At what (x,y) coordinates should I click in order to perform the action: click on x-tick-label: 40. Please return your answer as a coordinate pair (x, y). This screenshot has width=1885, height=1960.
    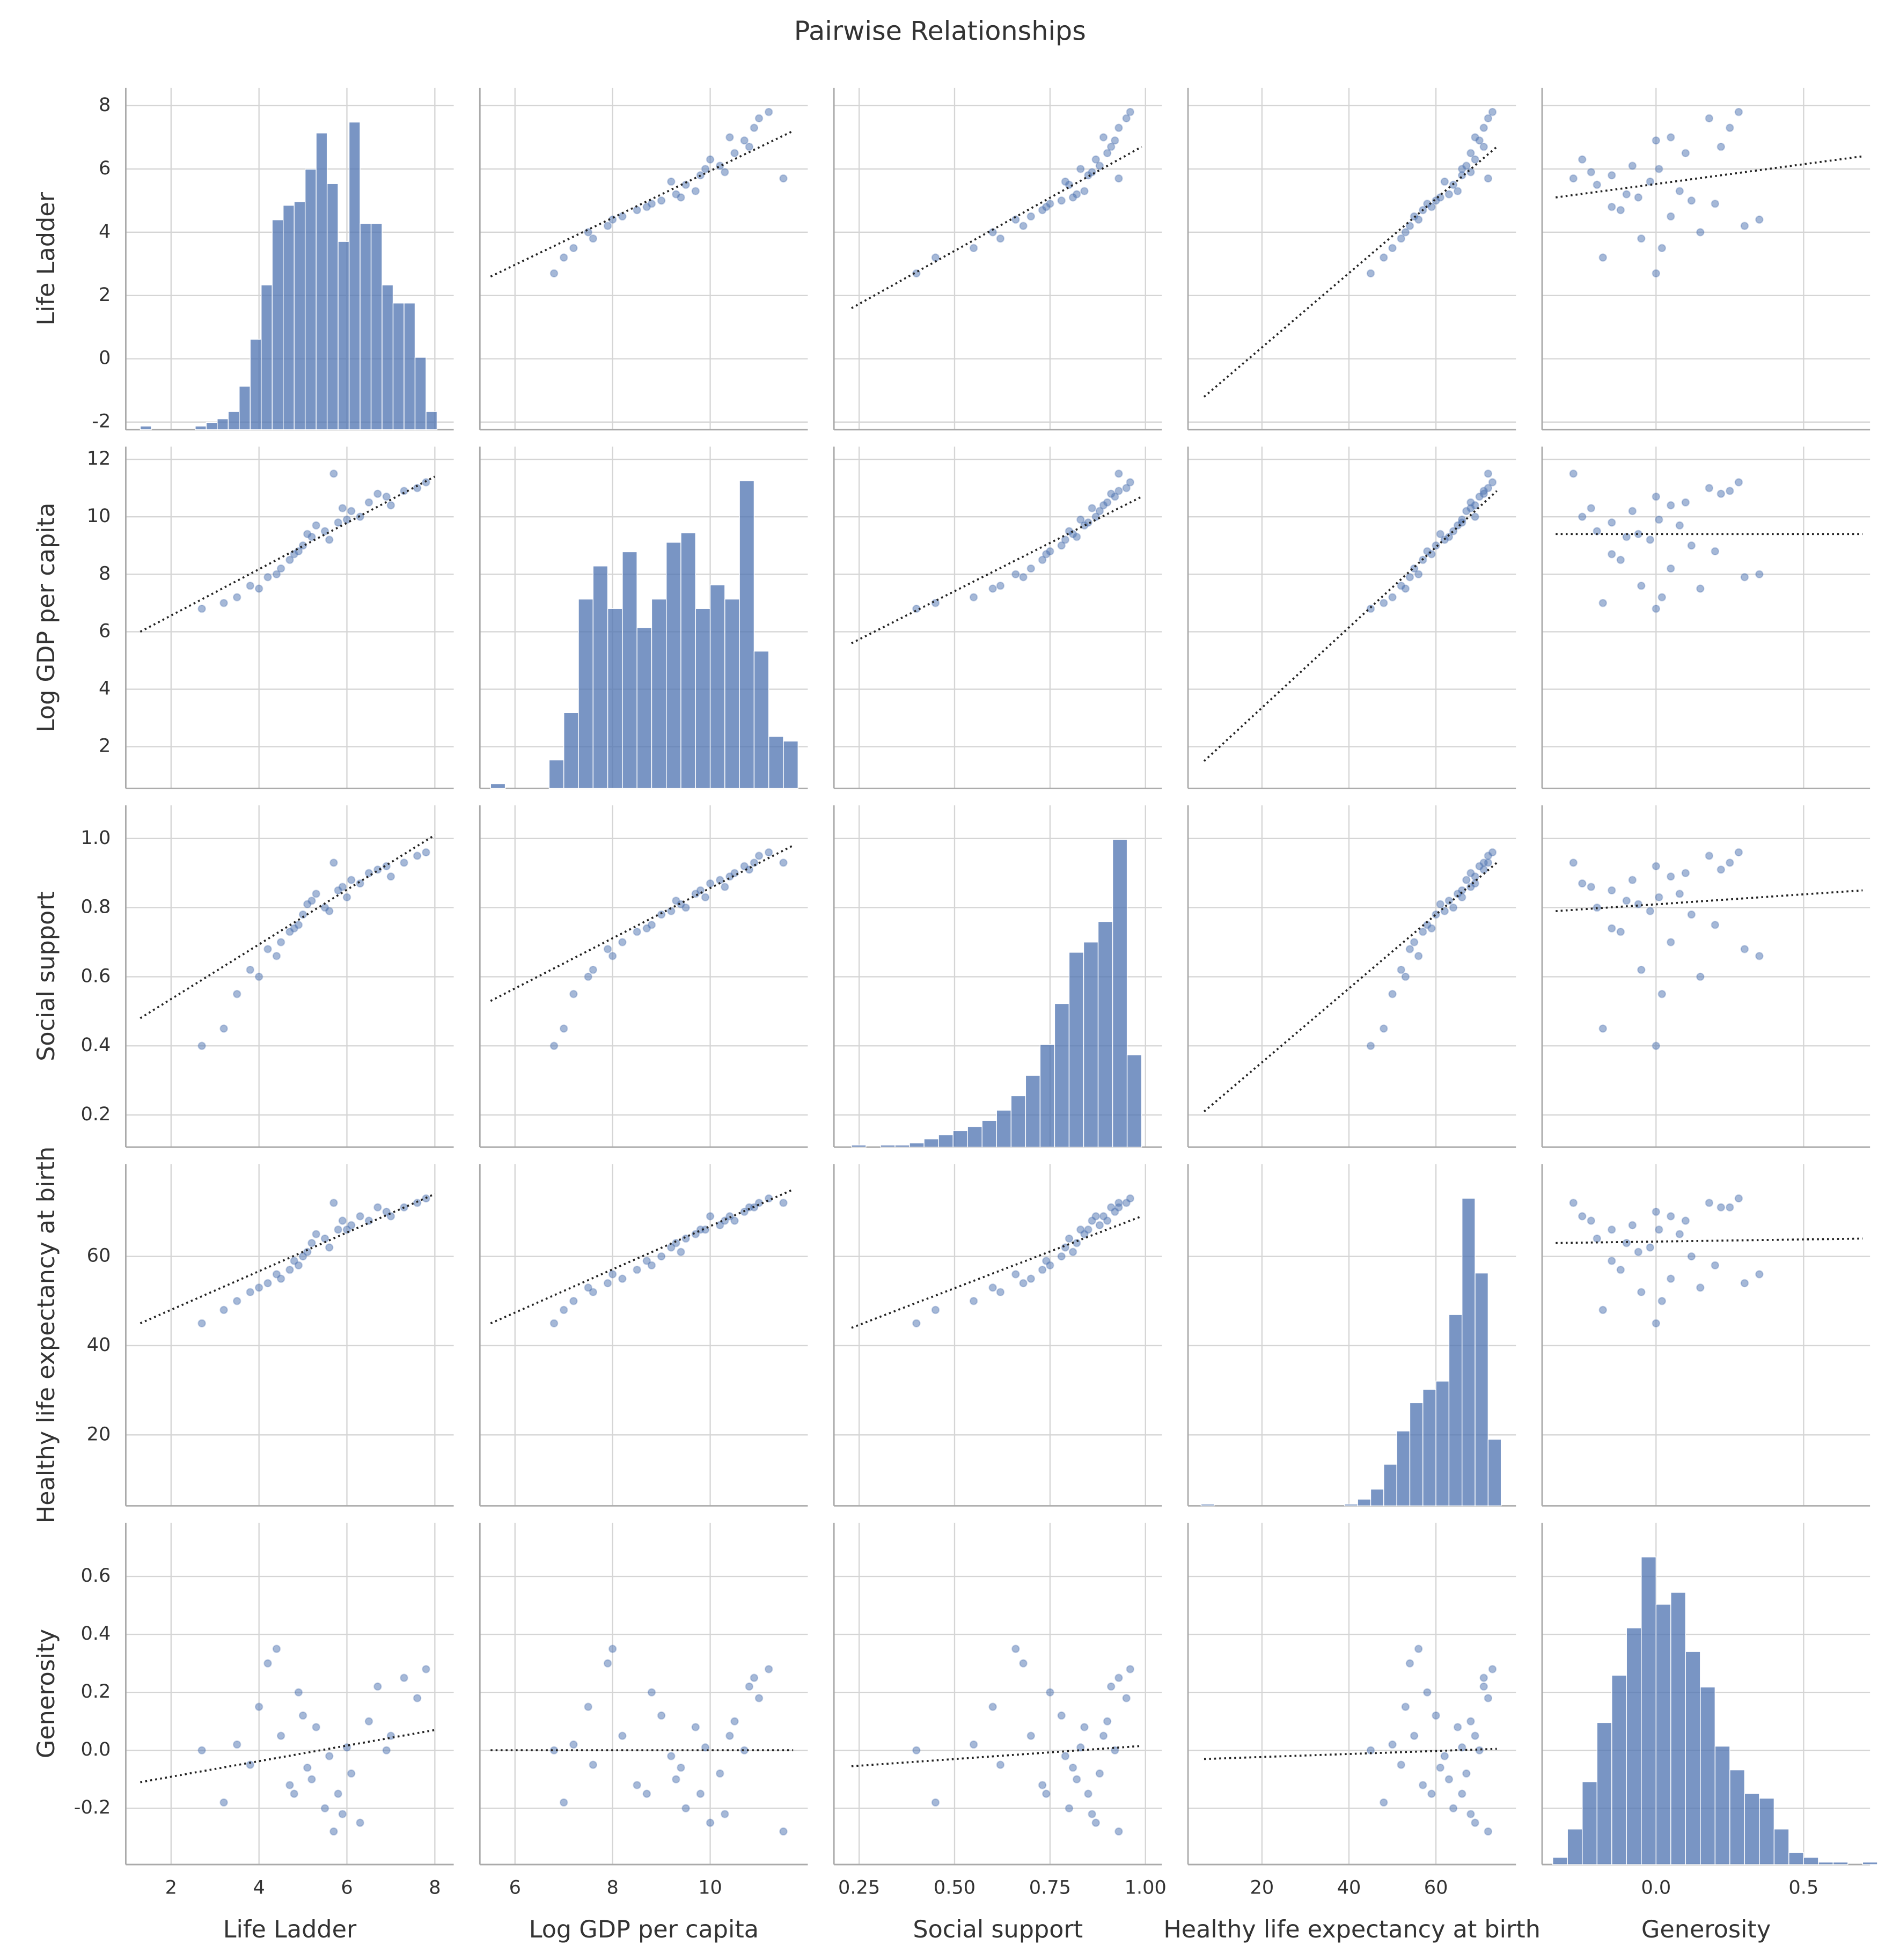
    Looking at the image, I should click on (1349, 1888).